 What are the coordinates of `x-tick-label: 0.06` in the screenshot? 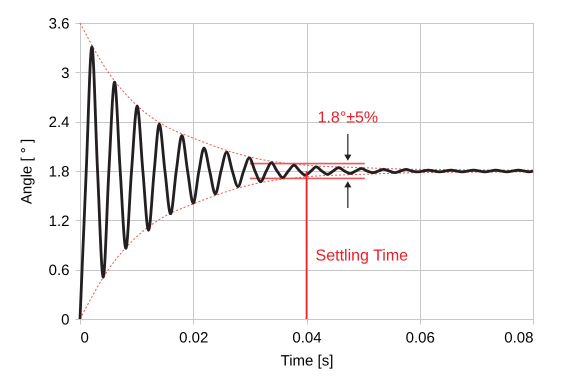 It's located at (420, 338).